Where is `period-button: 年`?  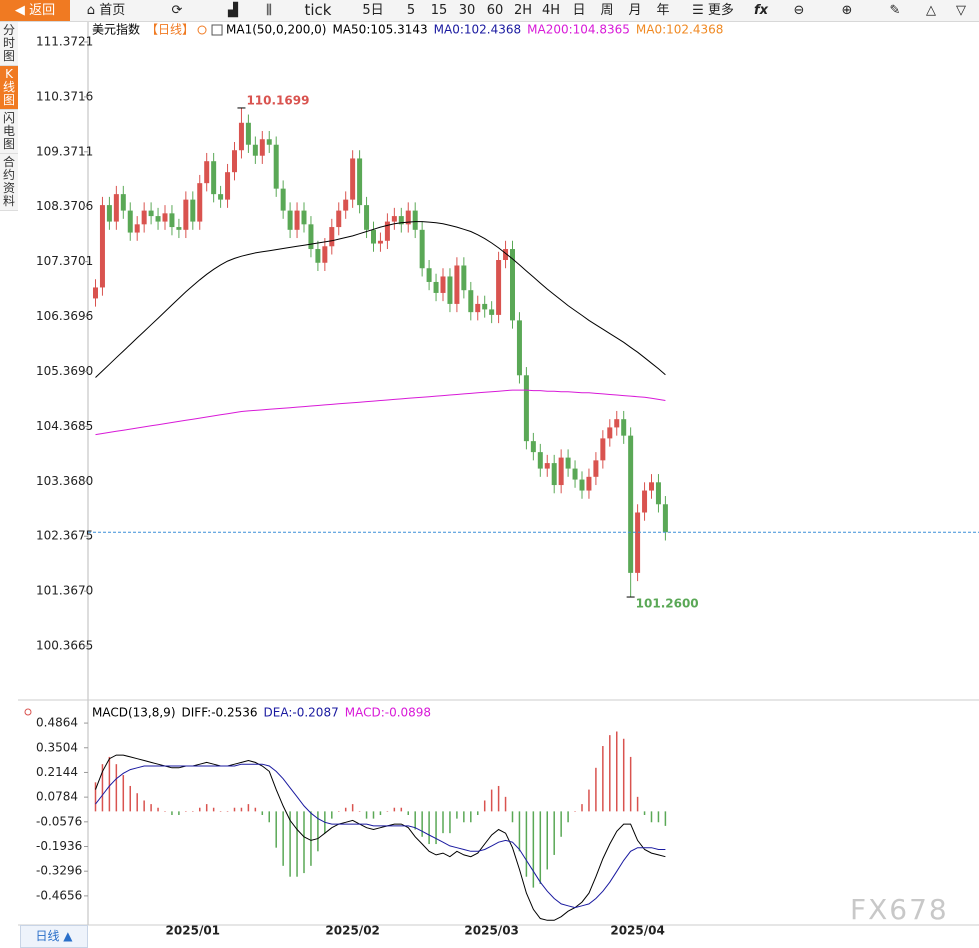 period-button: 年 is located at coordinates (663, 10).